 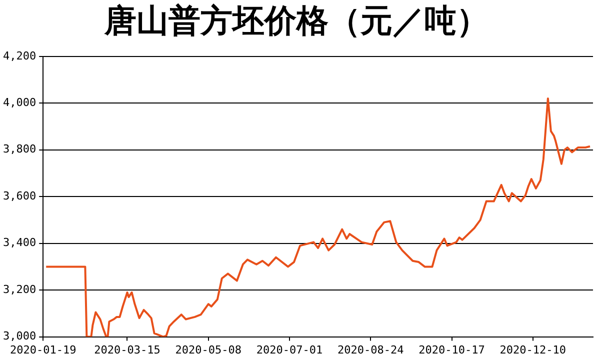 What do you see at coordinates (451, 349) in the screenshot?
I see `x-tick-label: 2020-10-17` at bounding box center [451, 349].